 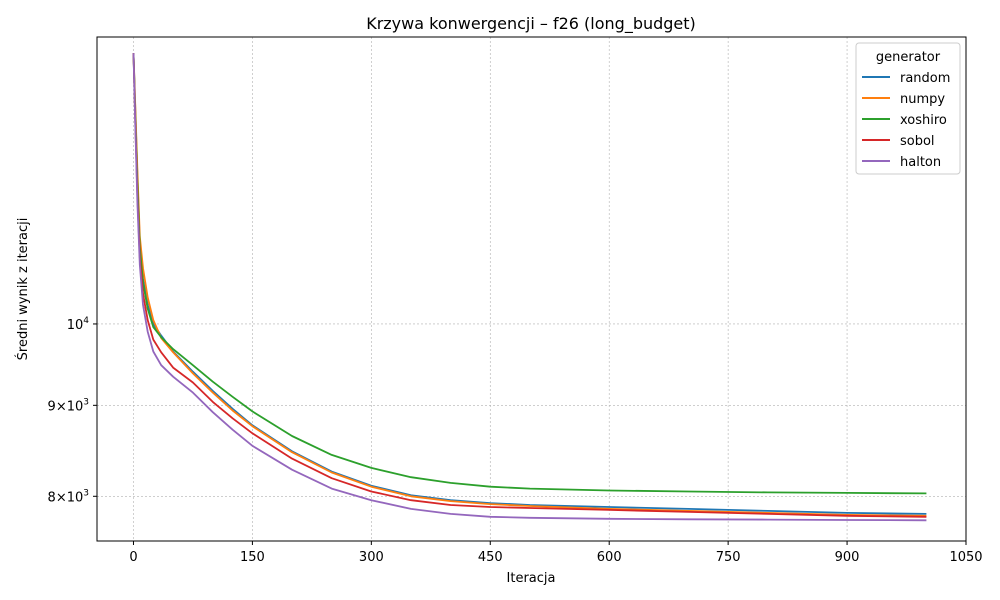 What do you see at coordinates (556, 553) in the screenshot?
I see `x-axis-ticks: 0 150 300 450 600 750 900 1050` at bounding box center [556, 553].